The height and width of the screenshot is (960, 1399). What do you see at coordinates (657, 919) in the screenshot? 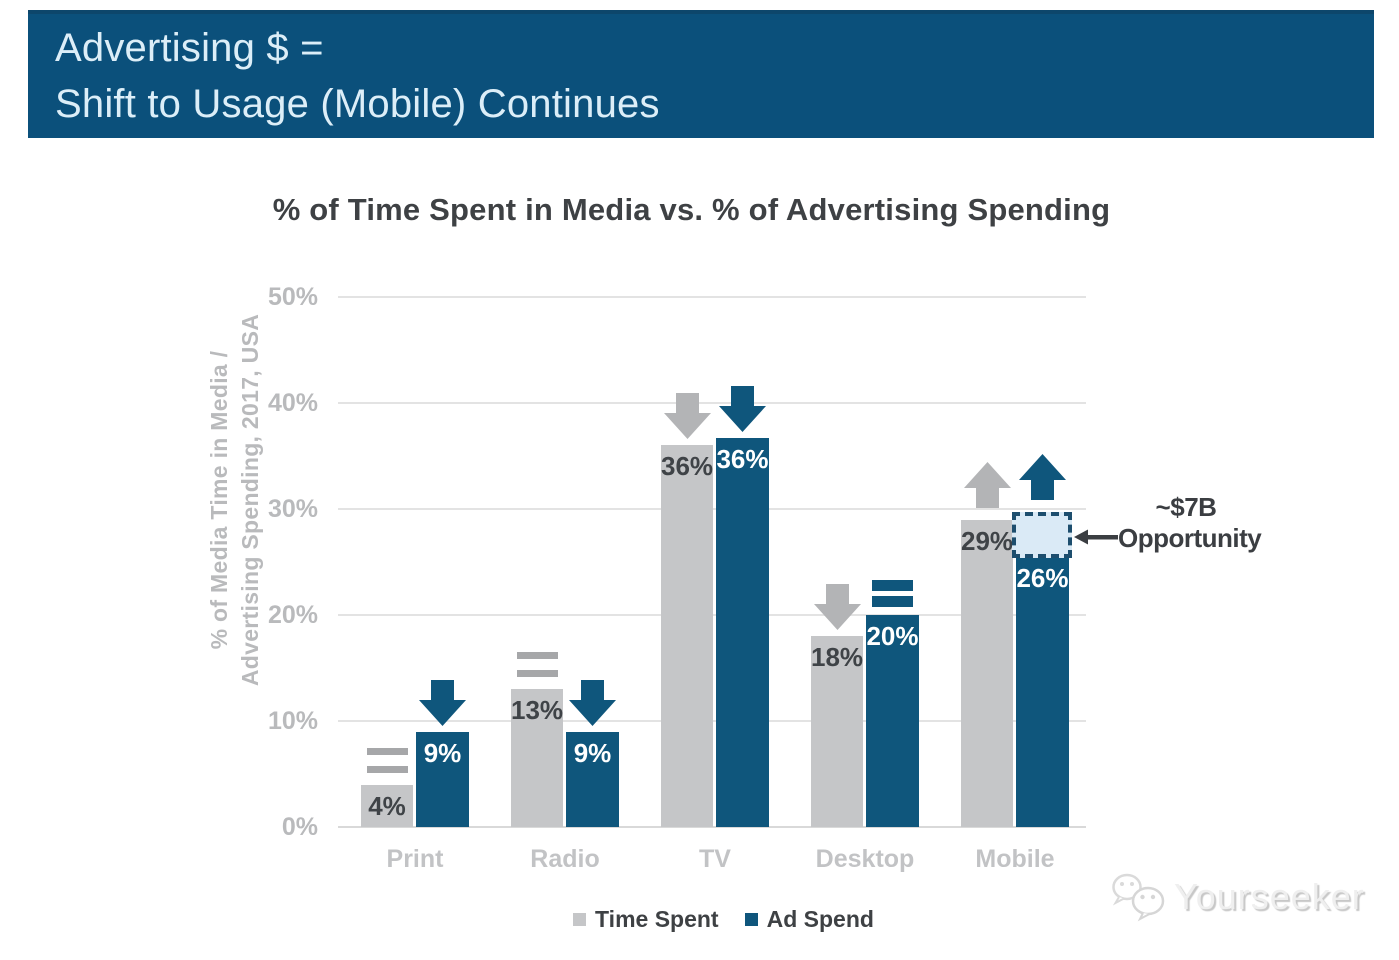
I see `legend-label-time-spent: Time Spent` at bounding box center [657, 919].